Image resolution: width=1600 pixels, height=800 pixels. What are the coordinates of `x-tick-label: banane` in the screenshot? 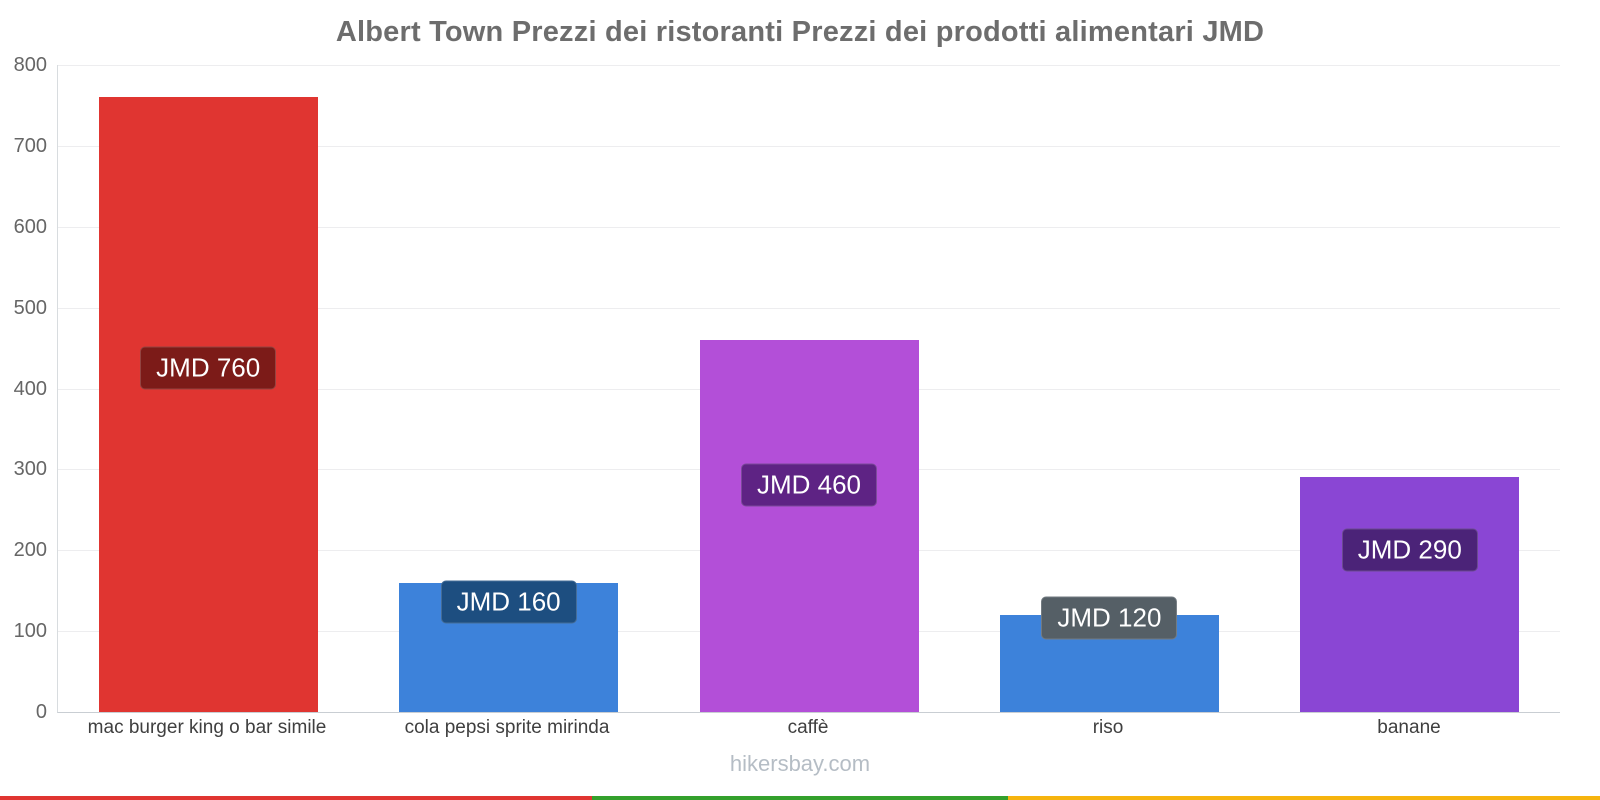 It's located at (1409, 727).